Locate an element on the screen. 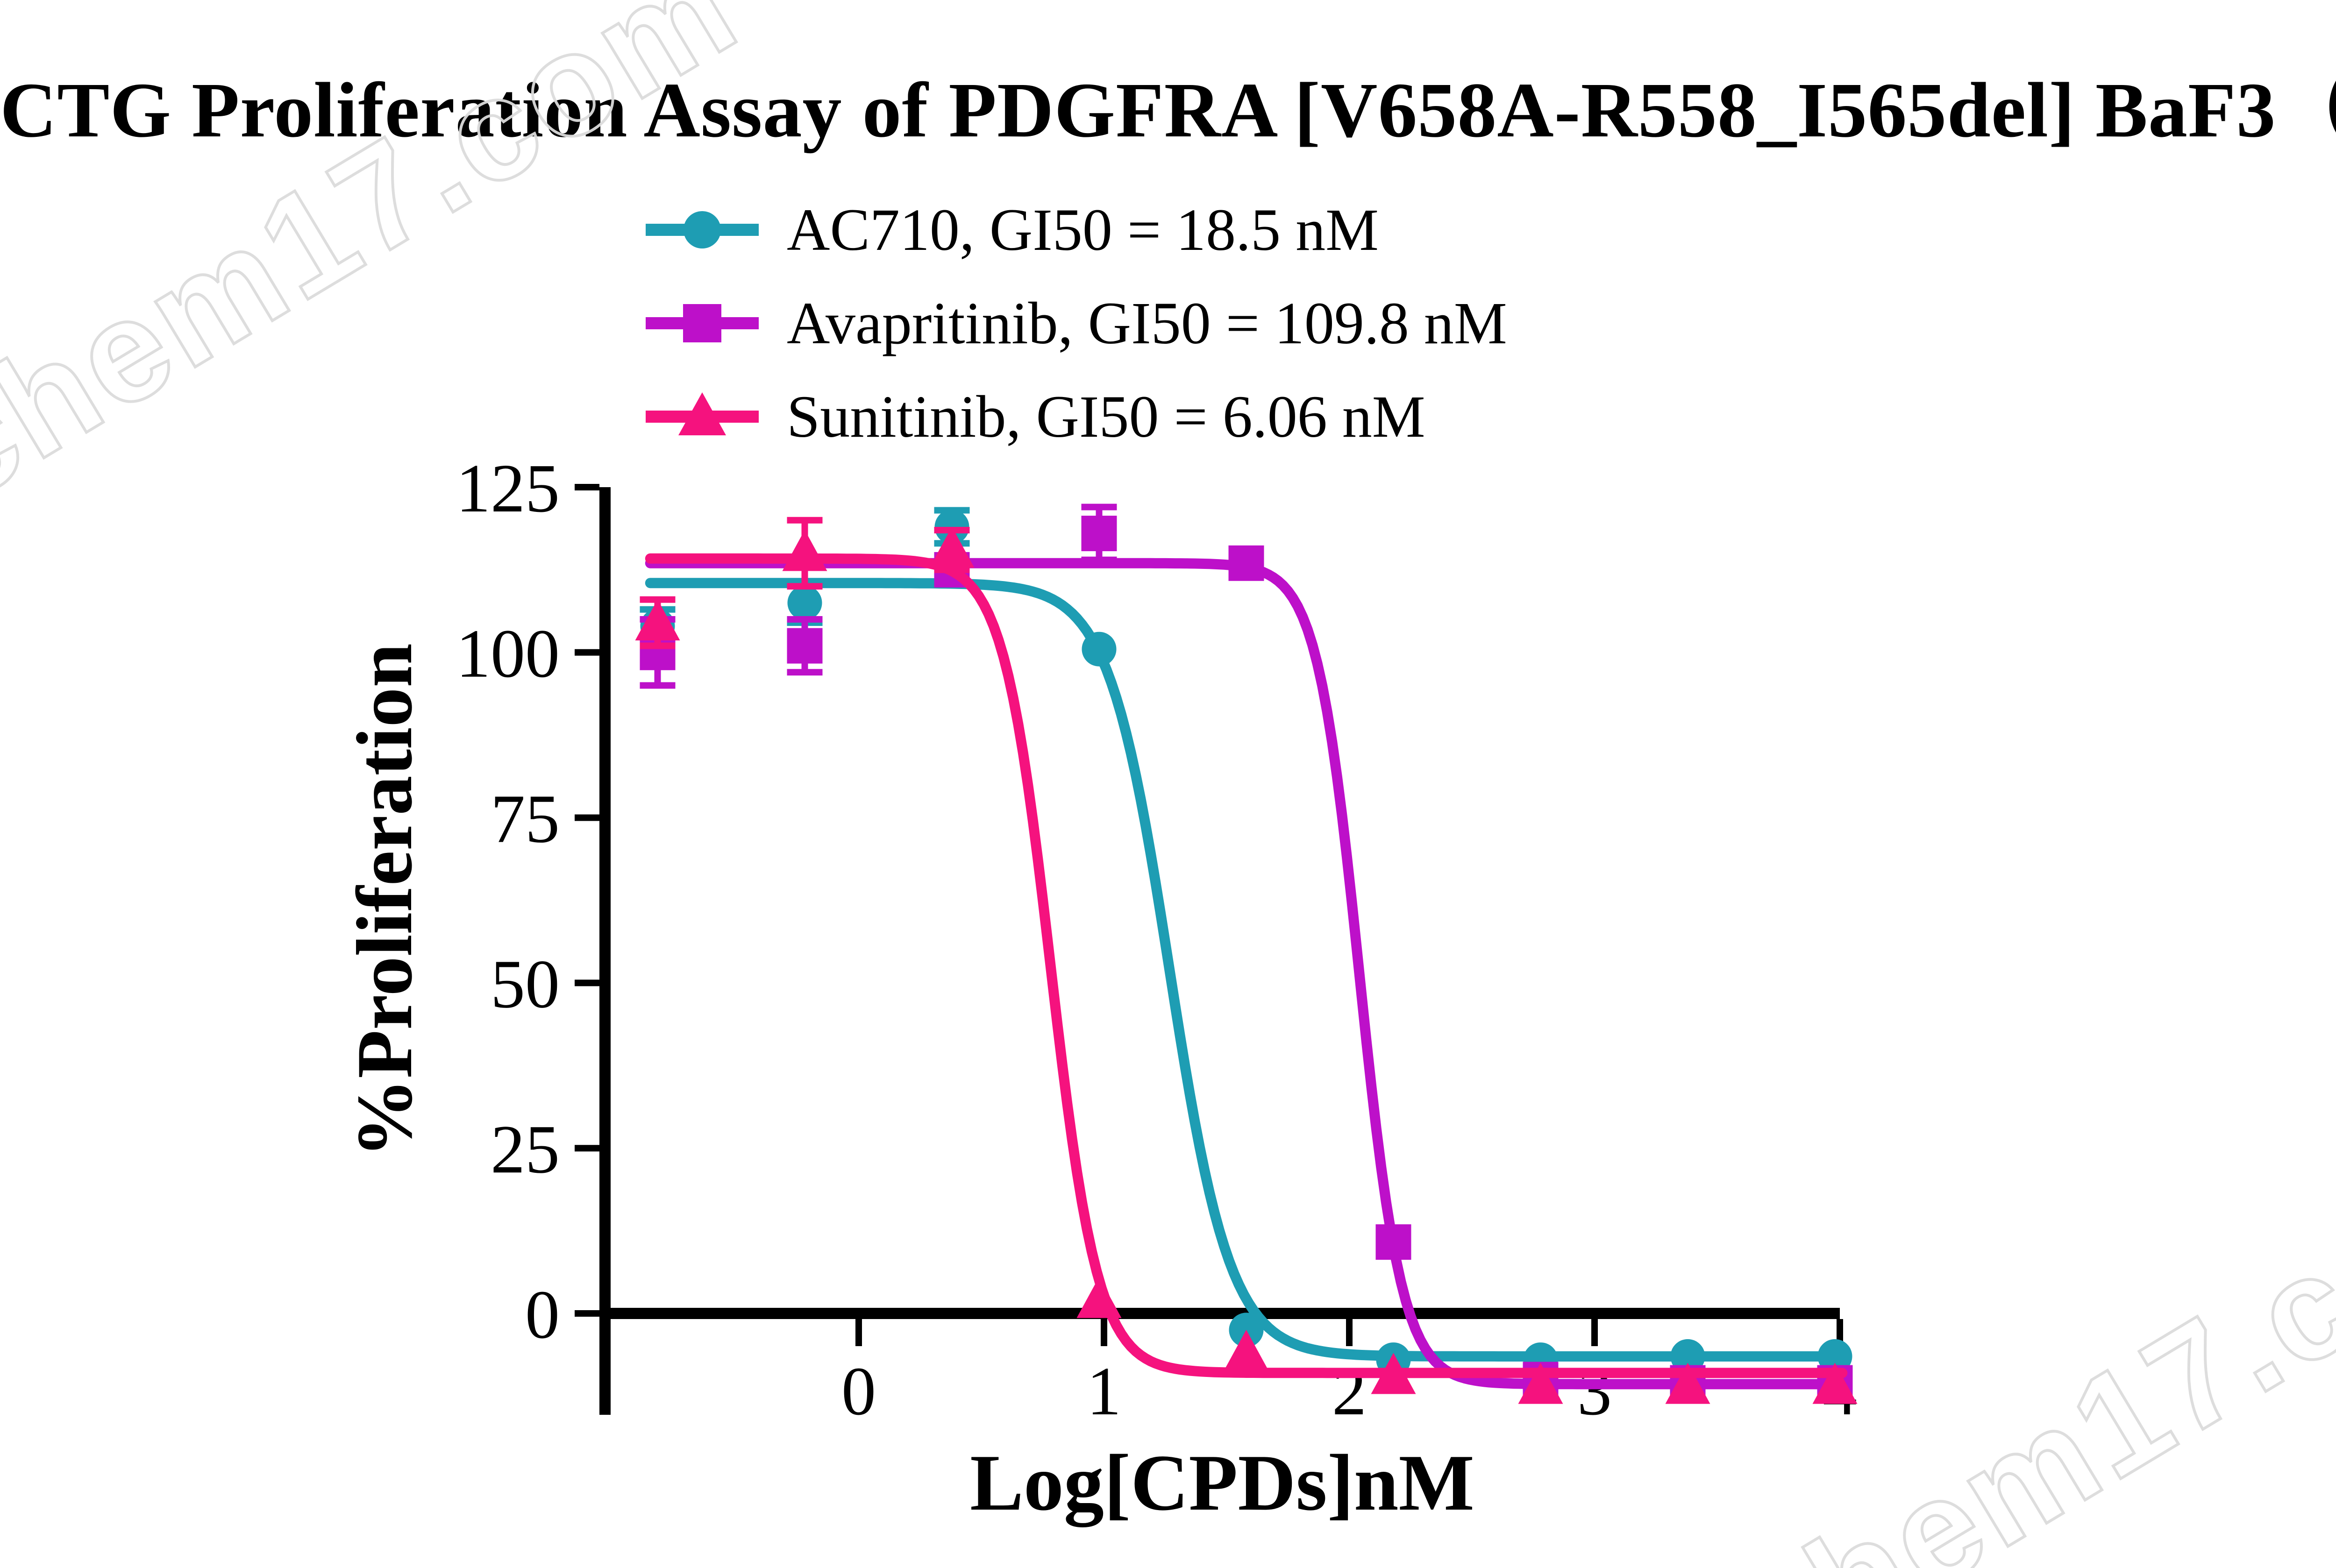 This screenshot has height=1568, width=2336. legend-label: AC710, GI50 = 18.5 nM is located at coordinates (1083, 229).